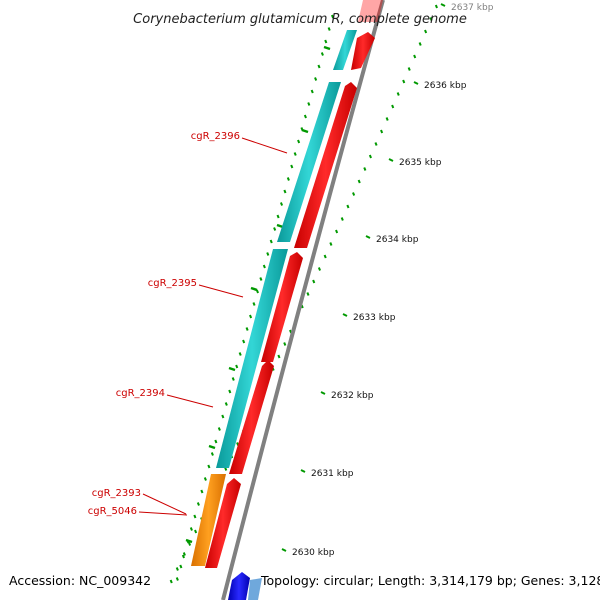 Image resolution: width=600 pixels, height=600 pixels. Describe the element at coordinates (255, 589) in the screenshot. I see `light-blue-gene` at that location.